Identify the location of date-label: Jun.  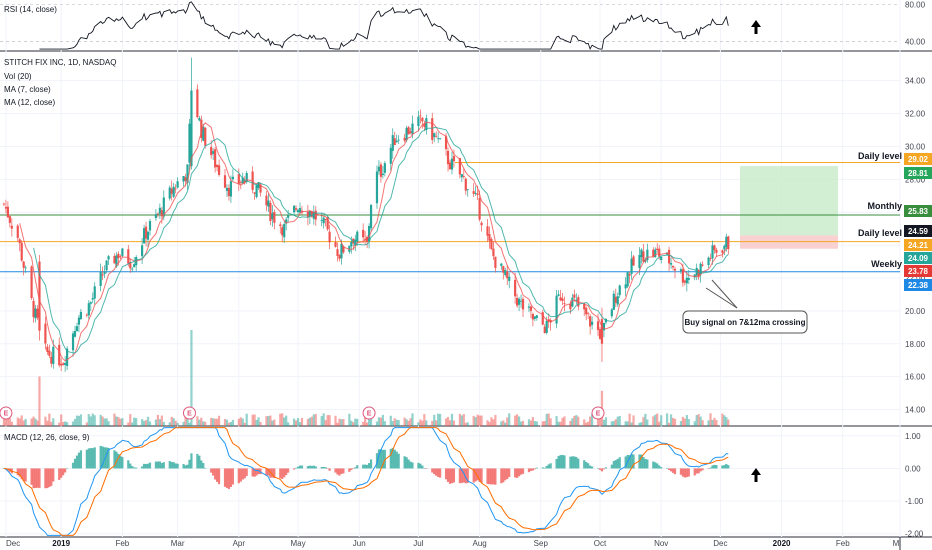
(359, 543).